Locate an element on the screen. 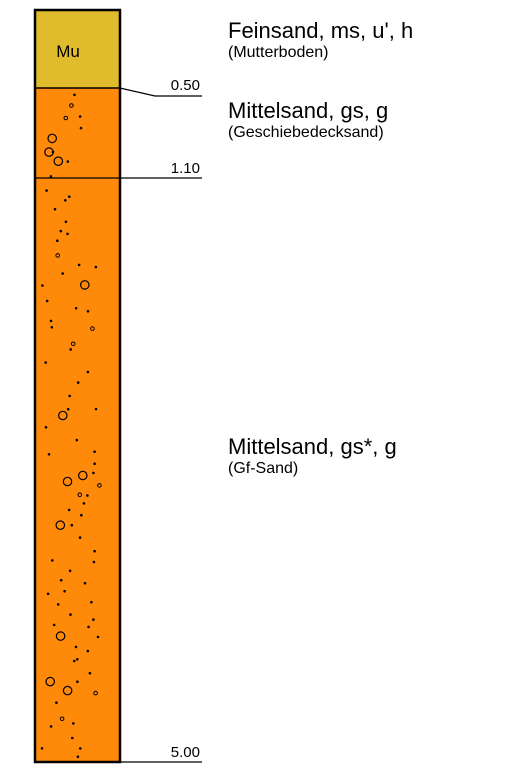  layer-note: (Mutterboden) is located at coordinates (278, 52).